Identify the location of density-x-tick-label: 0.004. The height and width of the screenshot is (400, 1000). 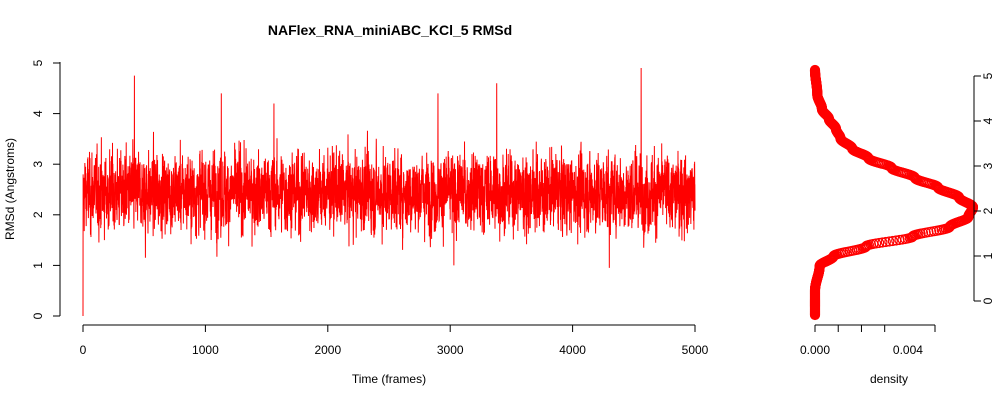
(908, 350).